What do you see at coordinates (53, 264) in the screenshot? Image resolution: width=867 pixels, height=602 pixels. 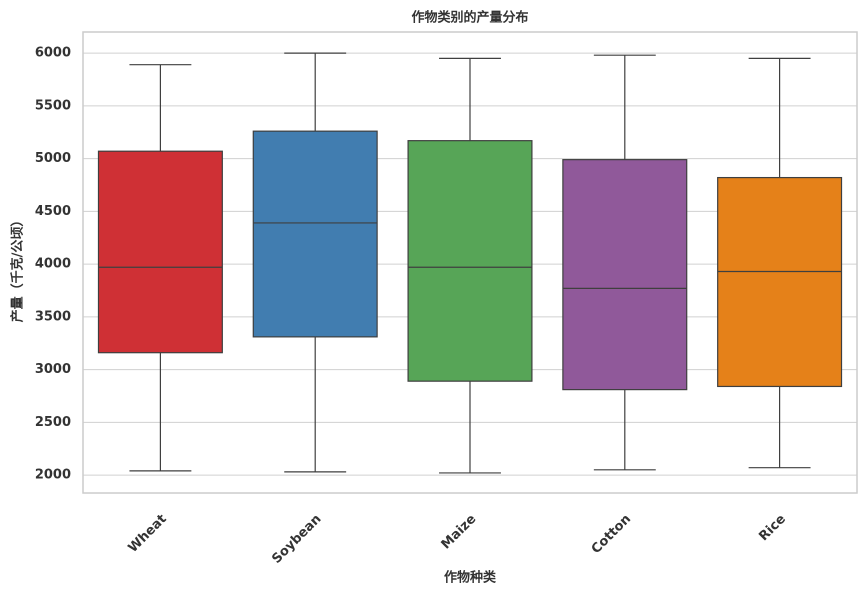 I see `y-tick-label: 4000` at bounding box center [53, 264].